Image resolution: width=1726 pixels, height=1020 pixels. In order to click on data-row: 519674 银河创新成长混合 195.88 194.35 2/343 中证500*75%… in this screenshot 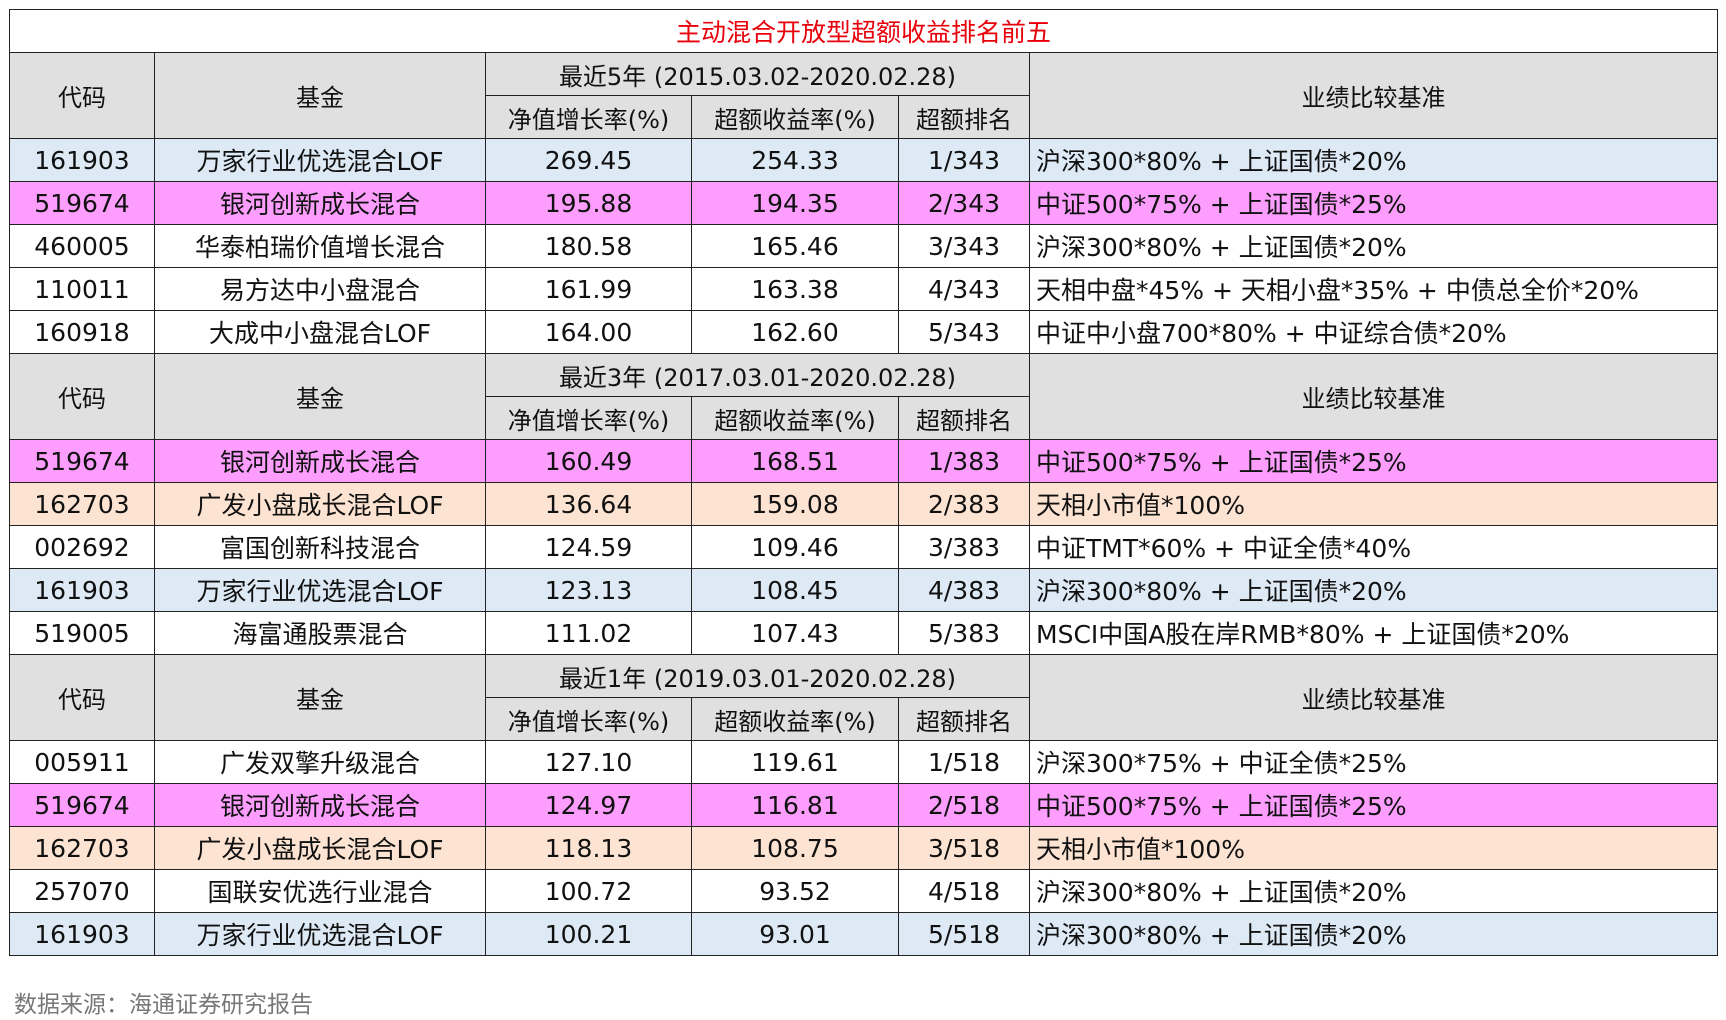, I will do `click(863, 203)`.